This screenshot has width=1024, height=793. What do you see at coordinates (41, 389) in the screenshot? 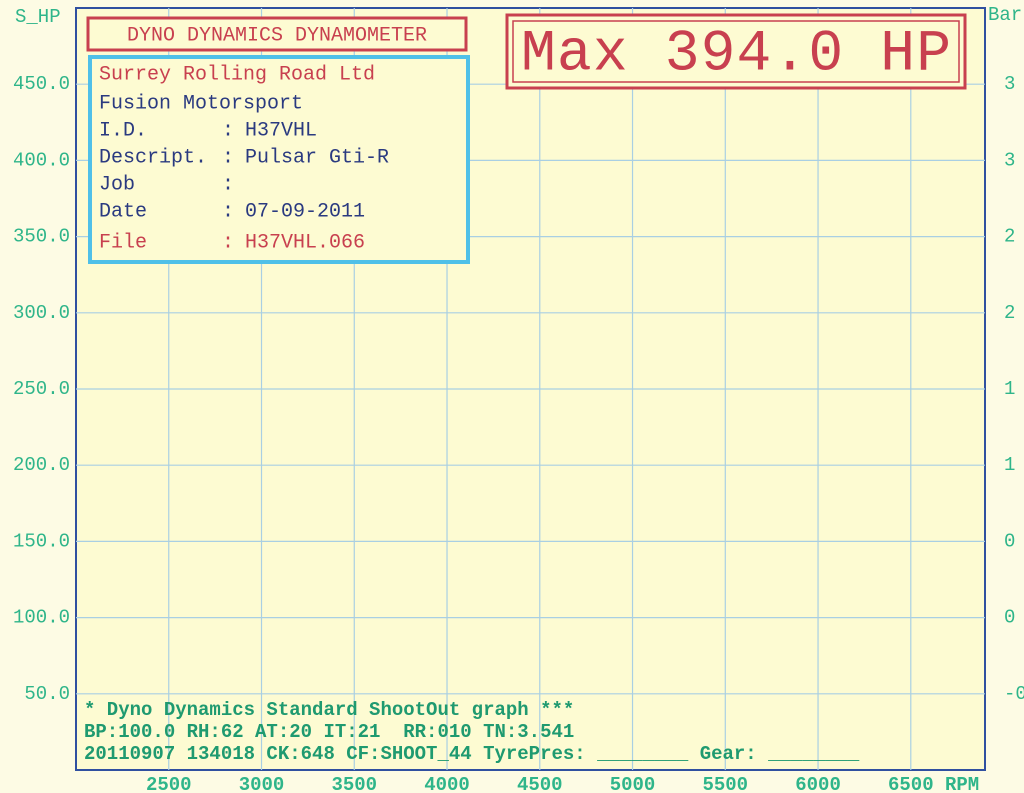
I see `y-tick-label: 250.0` at bounding box center [41, 389].